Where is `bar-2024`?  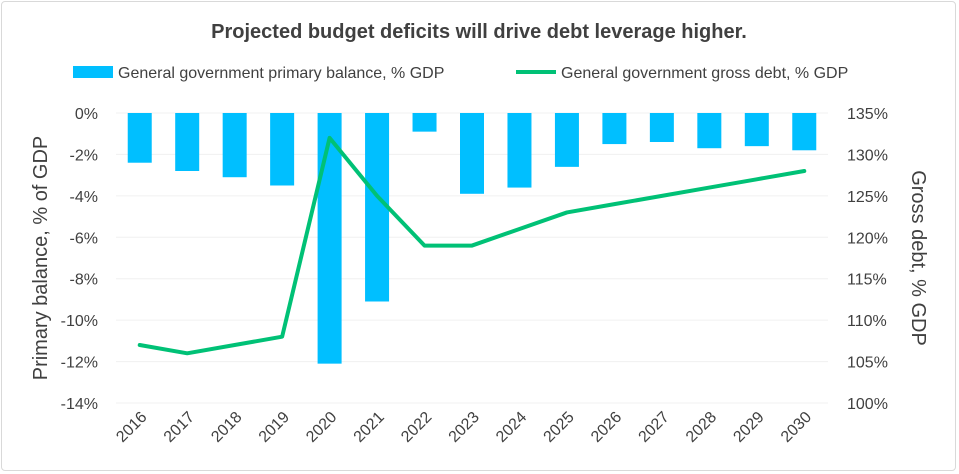
bar-2024 is located at coordinates (519, 150).